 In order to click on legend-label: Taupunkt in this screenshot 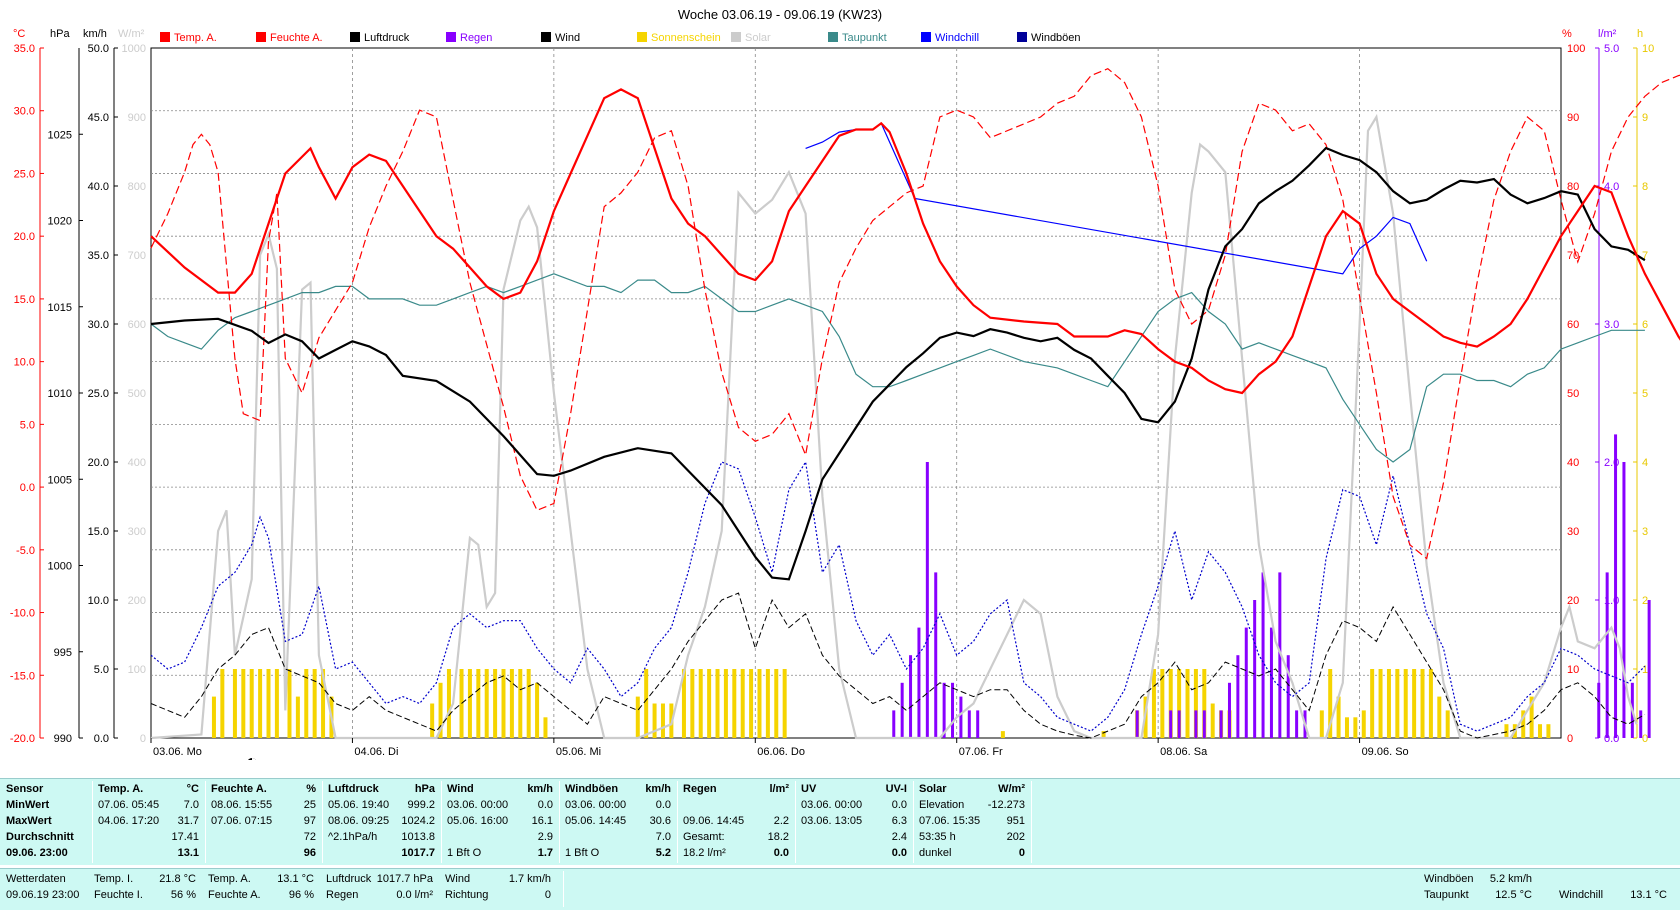, I will do `click(864, 38)`.